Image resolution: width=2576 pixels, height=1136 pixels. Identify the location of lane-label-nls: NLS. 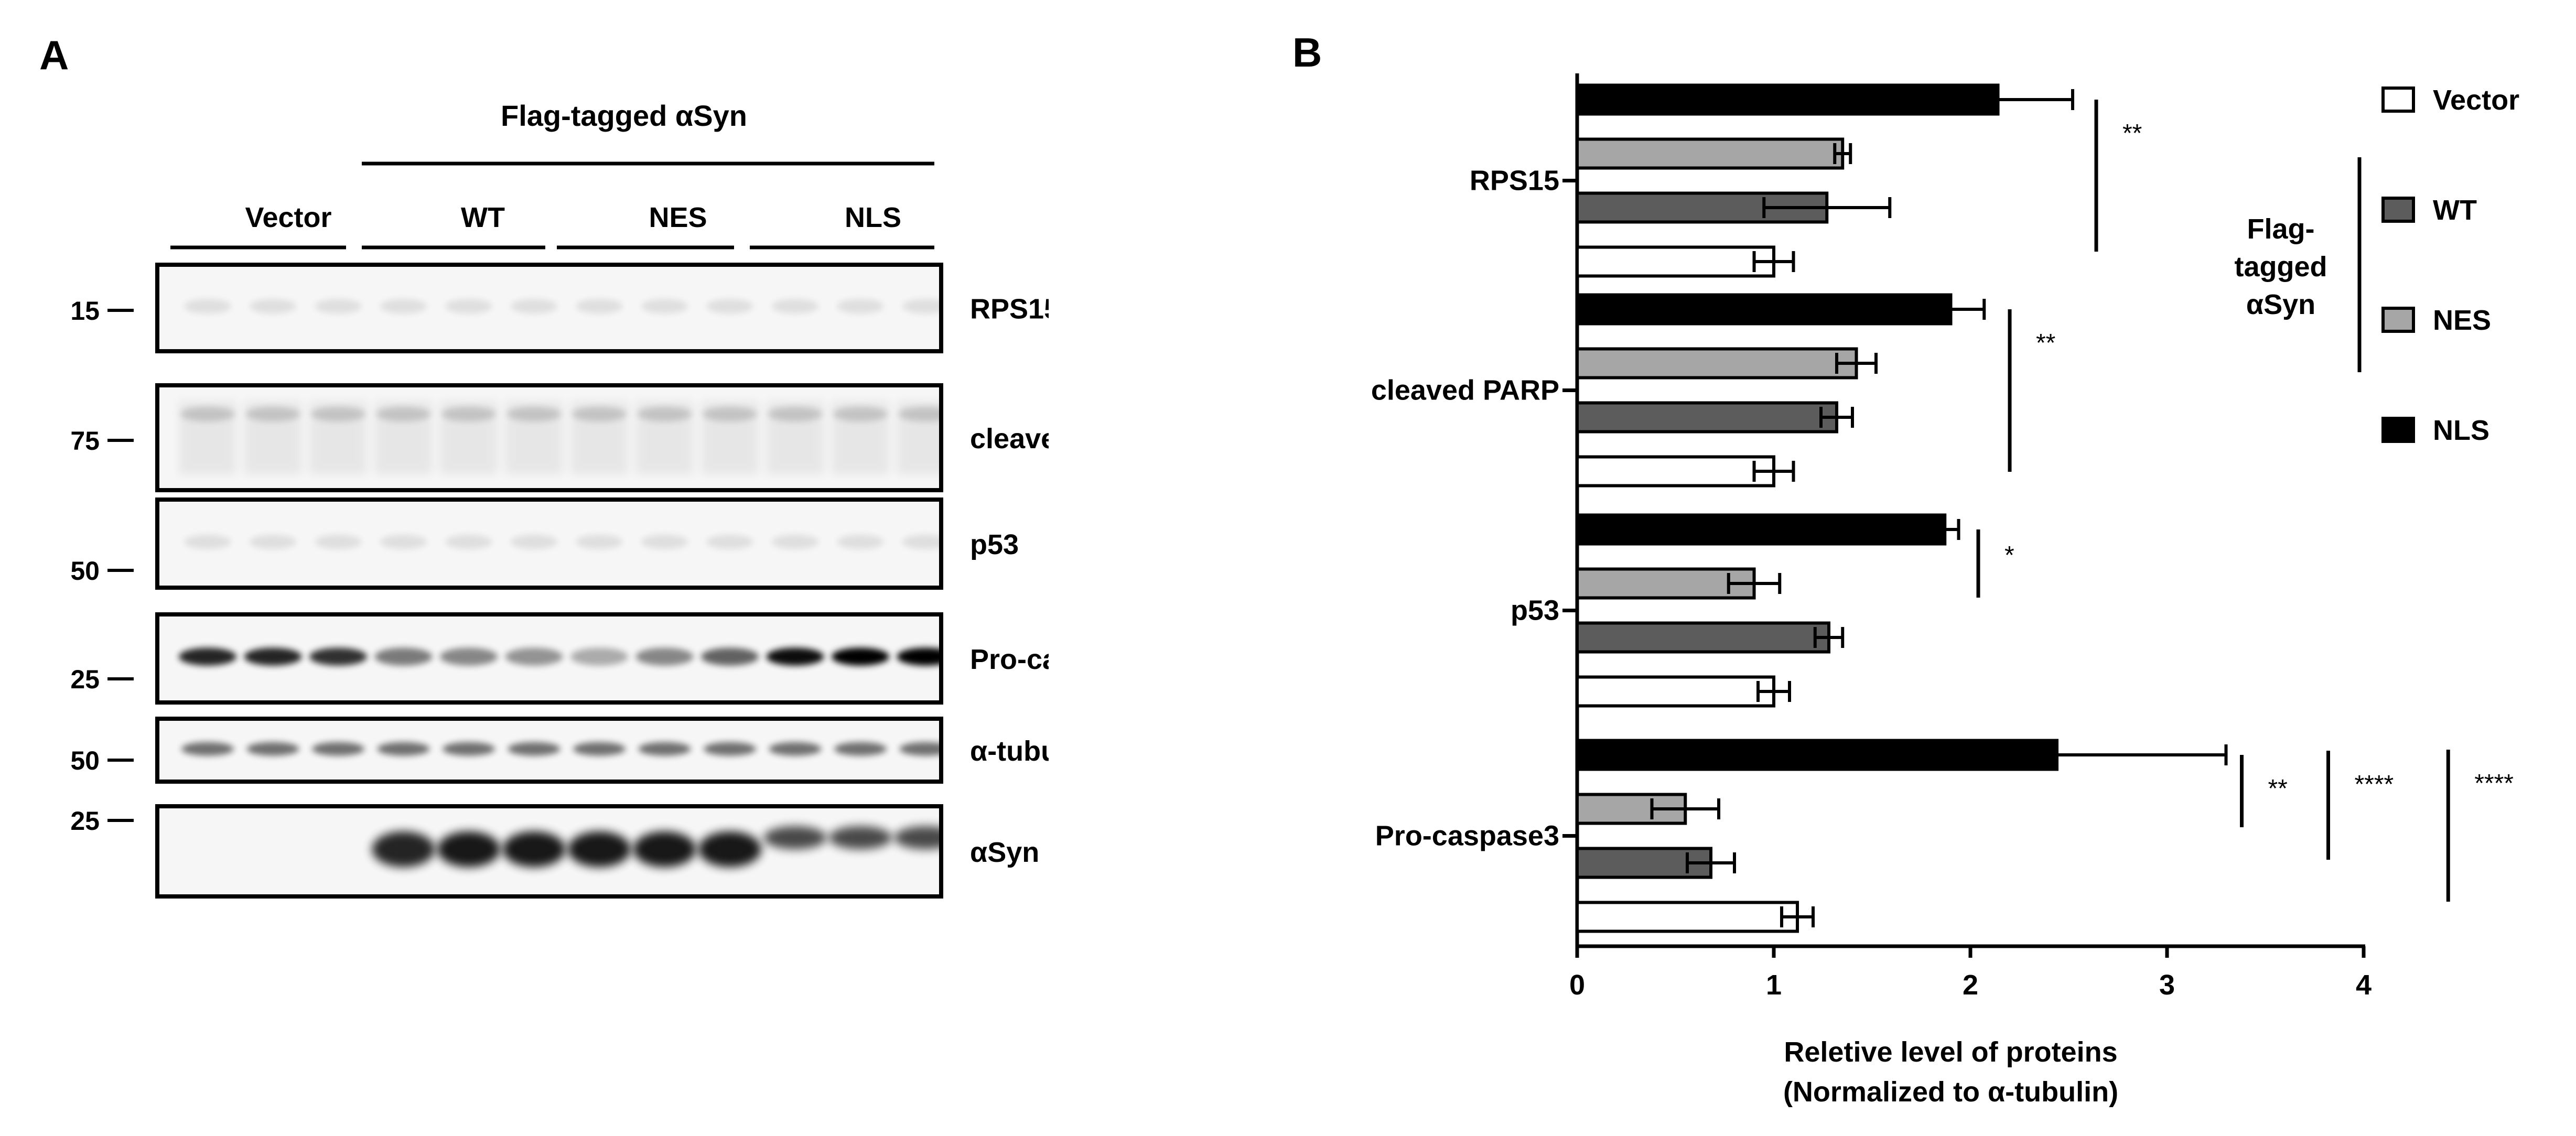
(873, 217).